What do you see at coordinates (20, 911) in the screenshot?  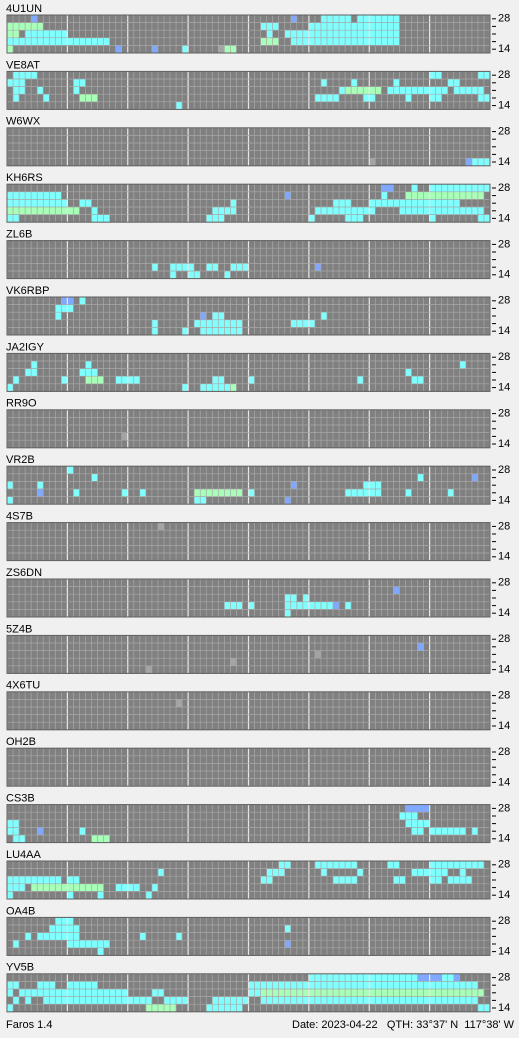 I see `beacon-call: OA4B` at bounding box center [20, 911].